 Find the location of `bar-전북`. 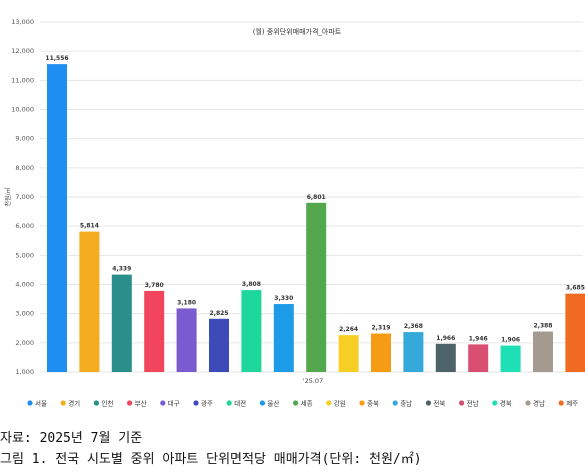

bar-전북 is located at coordinates (445, 357).